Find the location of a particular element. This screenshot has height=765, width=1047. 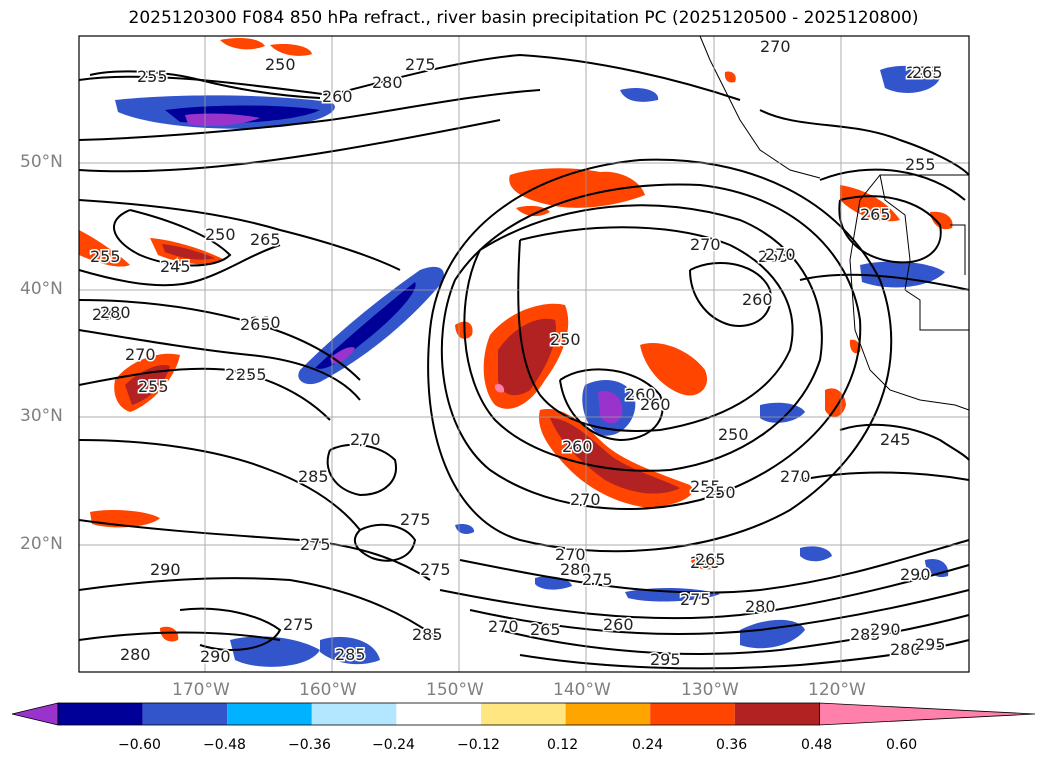

colorbar-tick-label: −0.48 is located at coordinates (224, 745).